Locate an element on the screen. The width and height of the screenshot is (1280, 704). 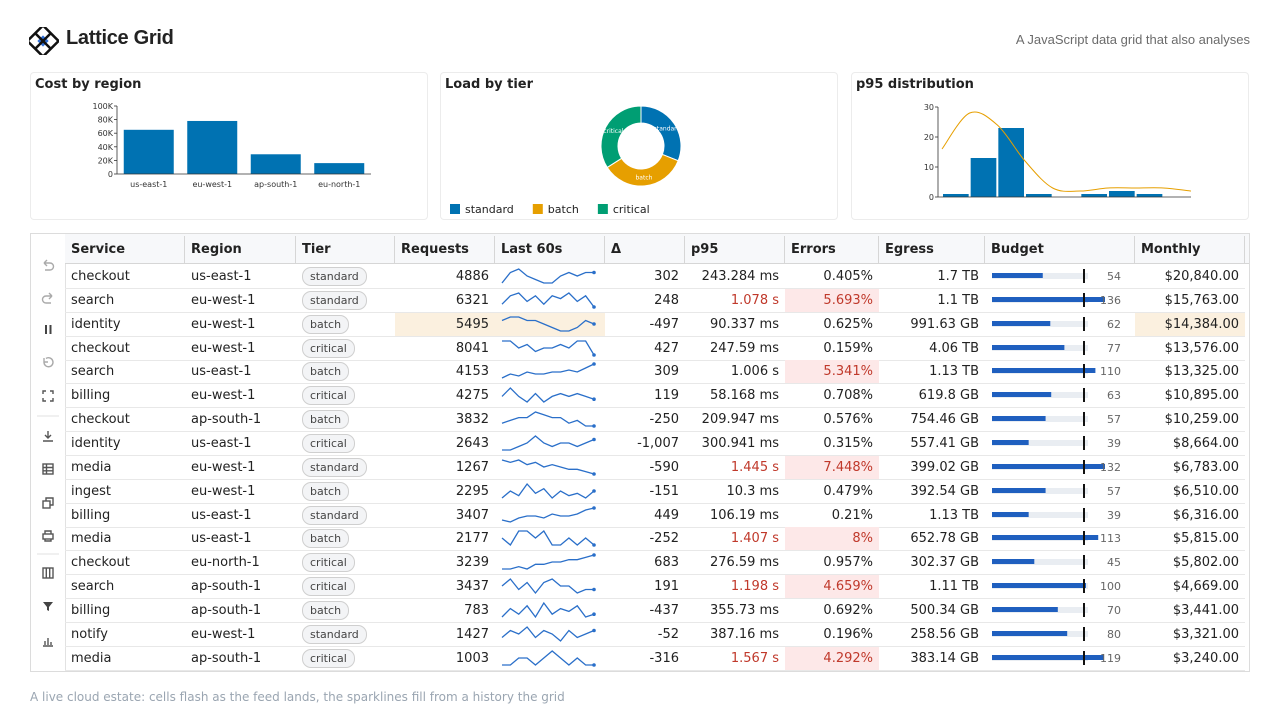
histogram-bar is located at coordinates (1094, 195).